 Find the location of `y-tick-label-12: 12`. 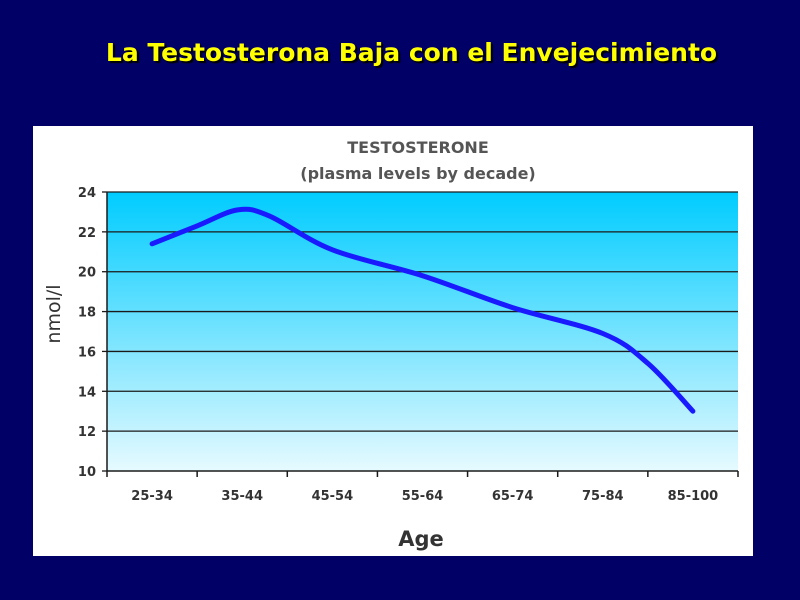

y-tick-label-12: 12 is located at coordinates (87, 432).